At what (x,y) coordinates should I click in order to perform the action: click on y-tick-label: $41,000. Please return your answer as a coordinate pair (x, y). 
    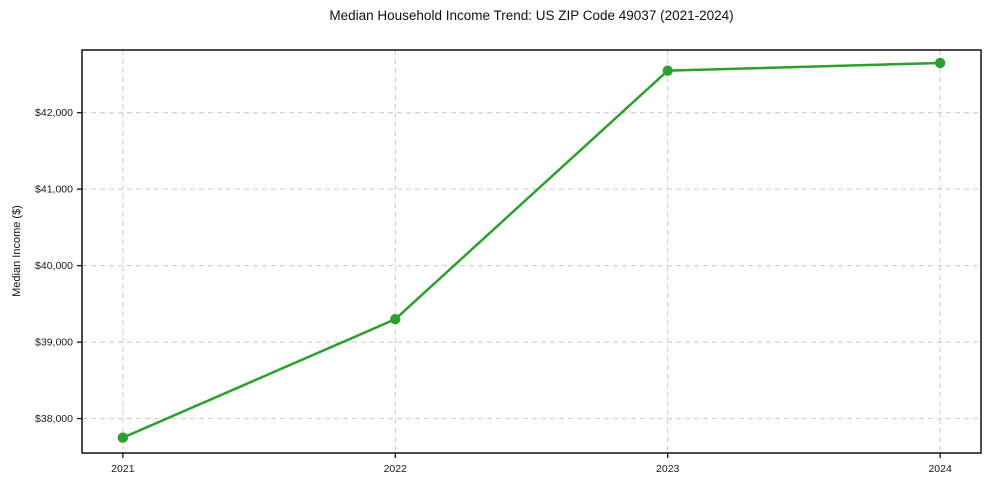
    Looking at the image, I should click on (54, 190).